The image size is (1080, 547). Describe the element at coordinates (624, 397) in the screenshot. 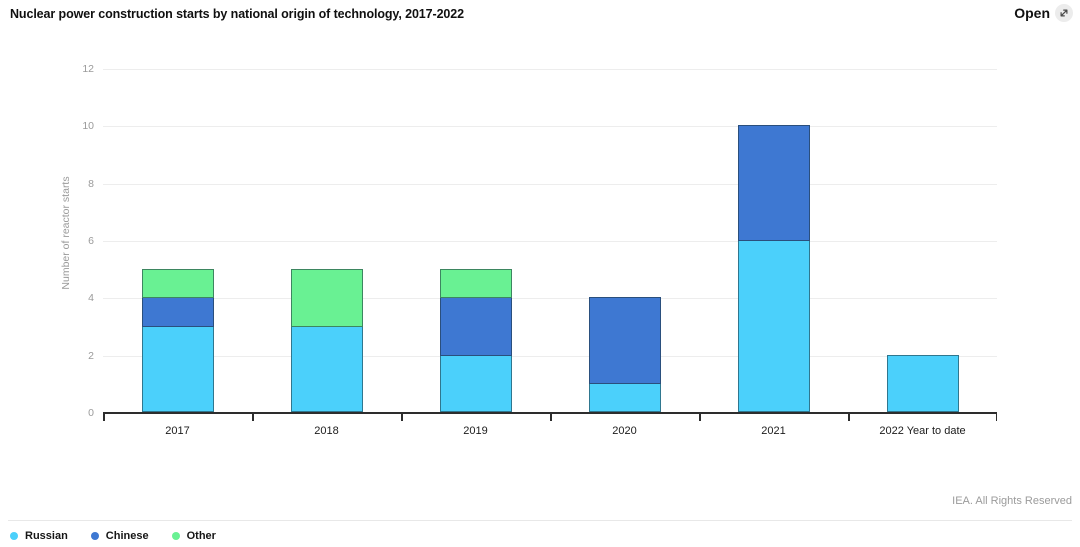

I see `bar-2020-russian` at that location.